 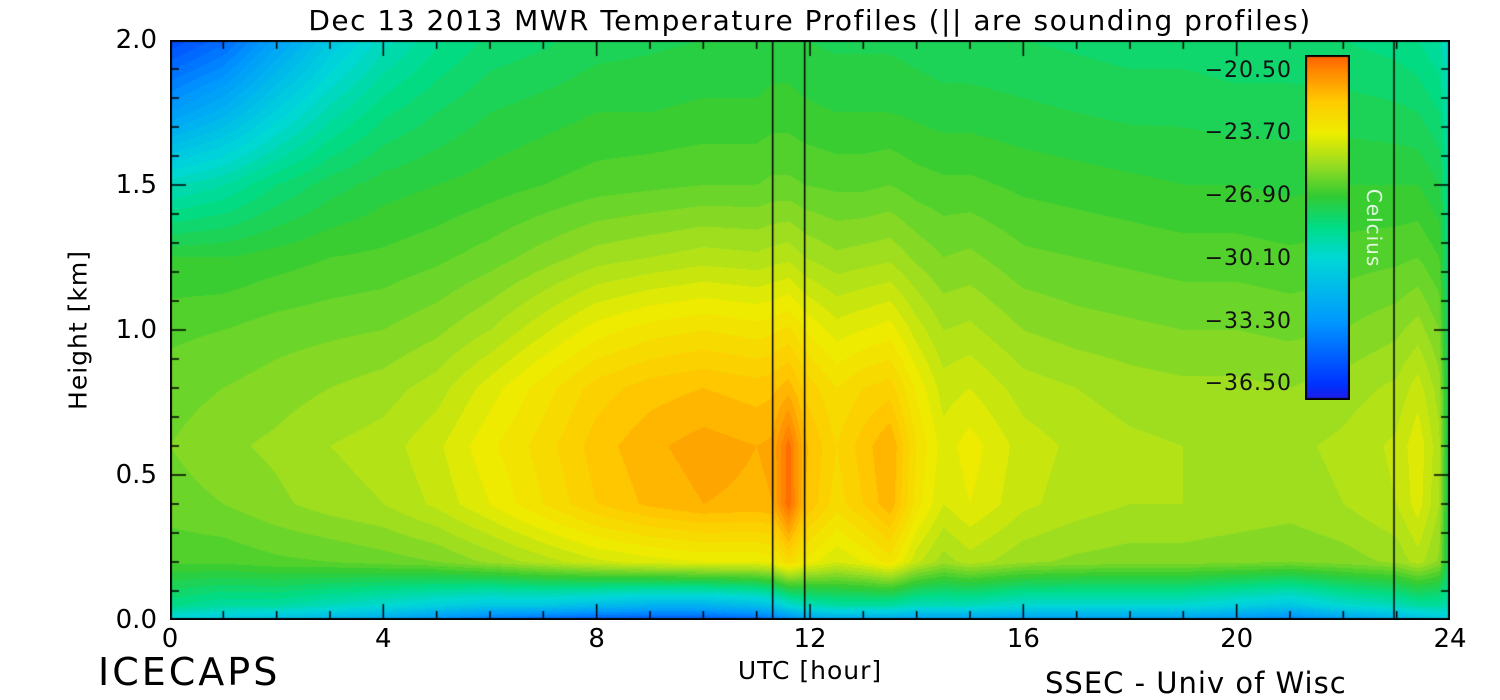 What do you see at coordinates (1248, 258) in the screenshot?
I see `colorbar-tick-label: −30.10` at bounding box center [1248, 258].